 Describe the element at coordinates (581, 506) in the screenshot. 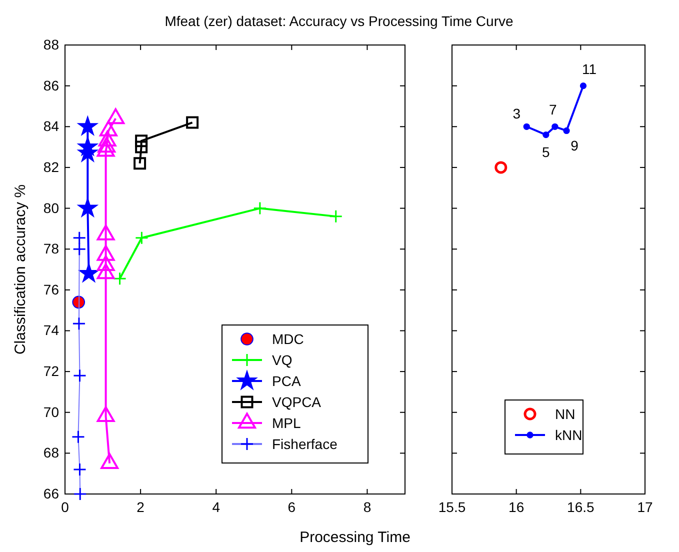

I see `x-tick-label: 16.5` at that location.